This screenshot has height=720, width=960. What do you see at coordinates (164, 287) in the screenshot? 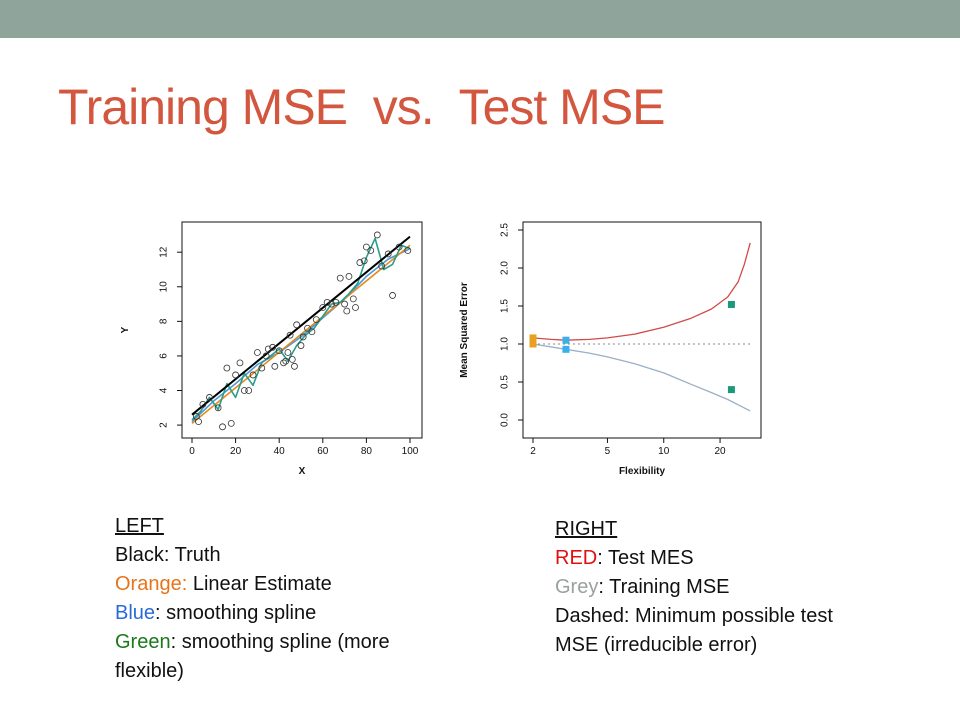
I see `y-tick-label: 10` at bounding box center [164, 287].